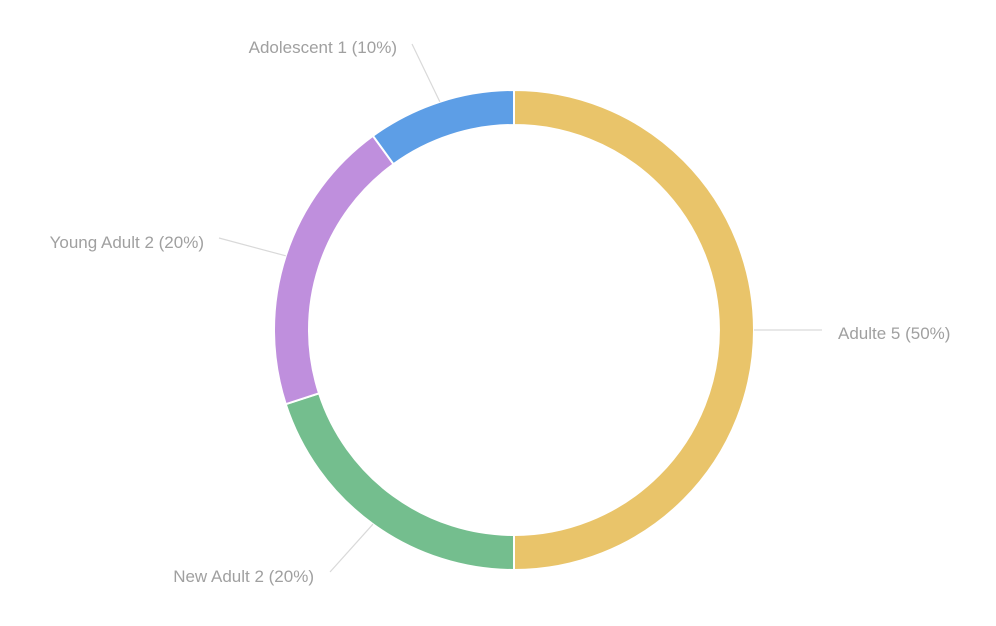 The image size is (996, 626). Describe the element at coordinates (334, 270) in the screenshot. I see `slice-young-adult` at that location.